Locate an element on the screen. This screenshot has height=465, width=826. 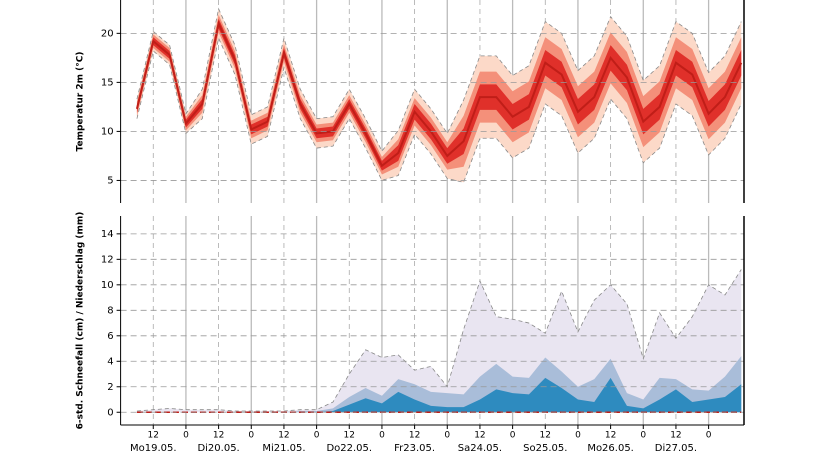
y-tick-label: 8 is located at coordinates (110, 310).